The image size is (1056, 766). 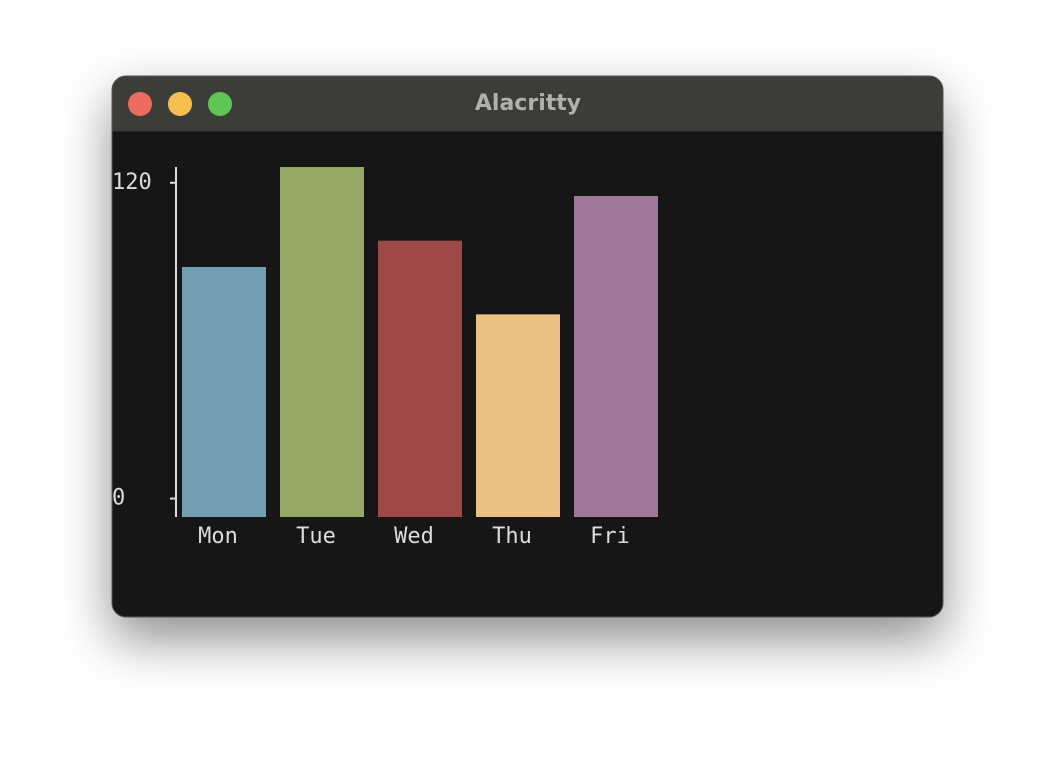 I want to click on x-tick-label: Fri, so click(x=610, y=536).